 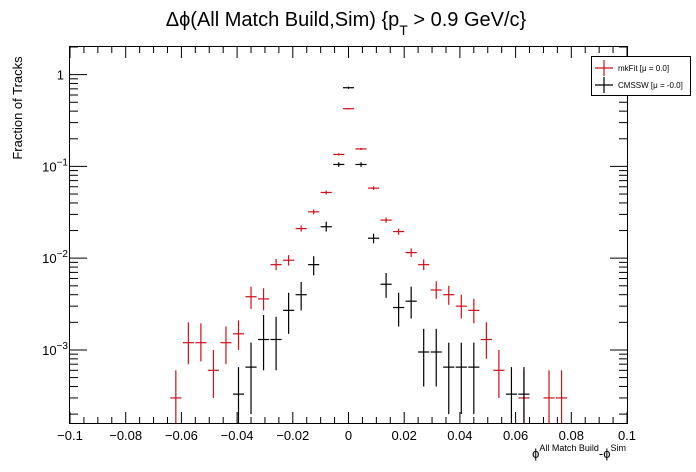 I want to click on legend-entry-cmssw: CMSSW [μ = -0.0], so click(x=639, y=85).